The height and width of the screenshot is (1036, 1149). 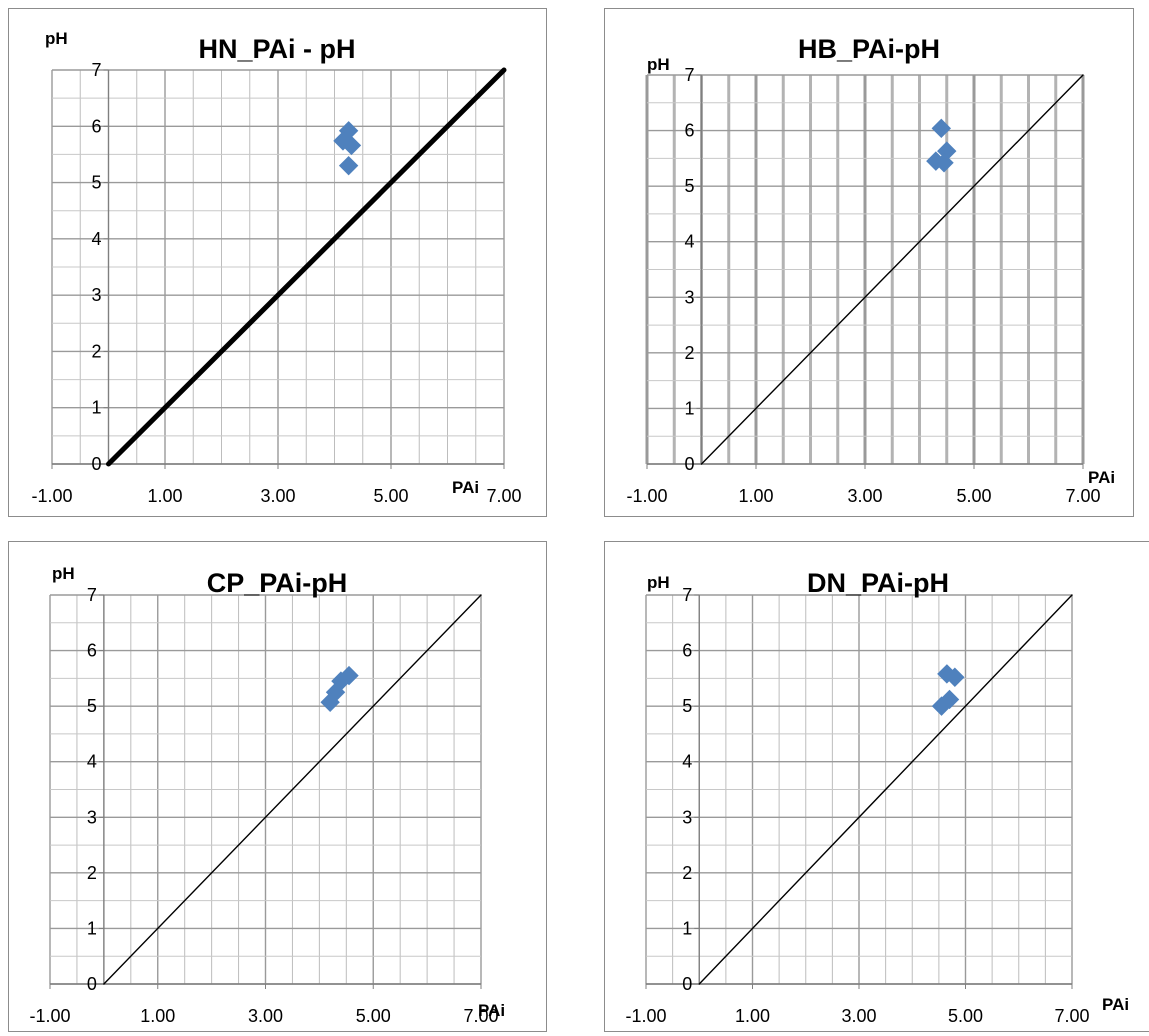 What do you see at coordinates (869, 49) in the screenshot?
I see `chart-title: HB_PAi-pH` at bounding box center [869, 49].